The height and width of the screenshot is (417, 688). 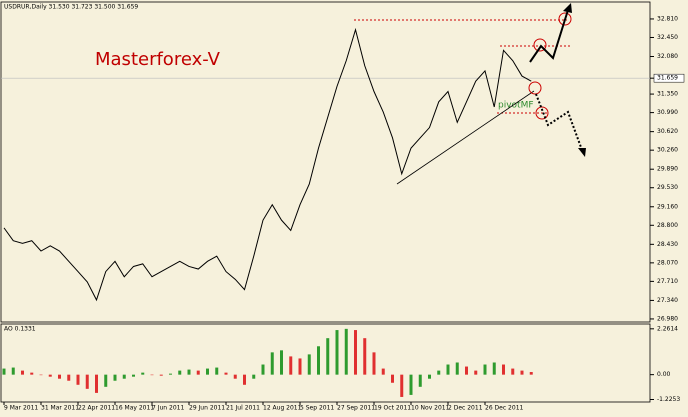 What do you see at coordinates (60, 408) in the screenshot?
I see `x-tick-label: 31 Mar 2011` at bounding box center [60, 408].